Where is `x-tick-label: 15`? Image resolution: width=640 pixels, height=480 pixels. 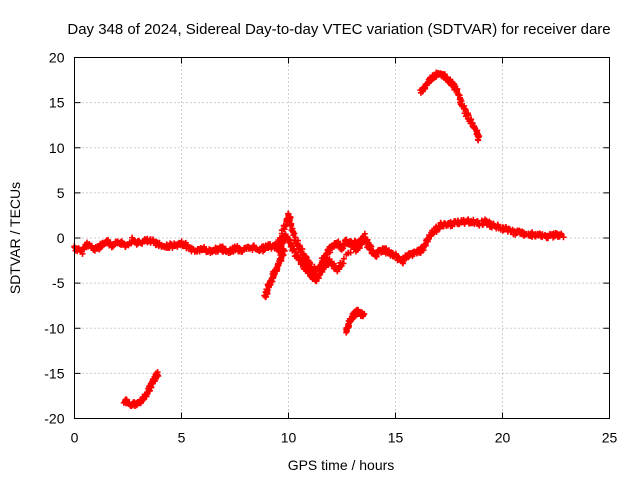 x-tick-label: 15 is located at coordinates (396, 438).